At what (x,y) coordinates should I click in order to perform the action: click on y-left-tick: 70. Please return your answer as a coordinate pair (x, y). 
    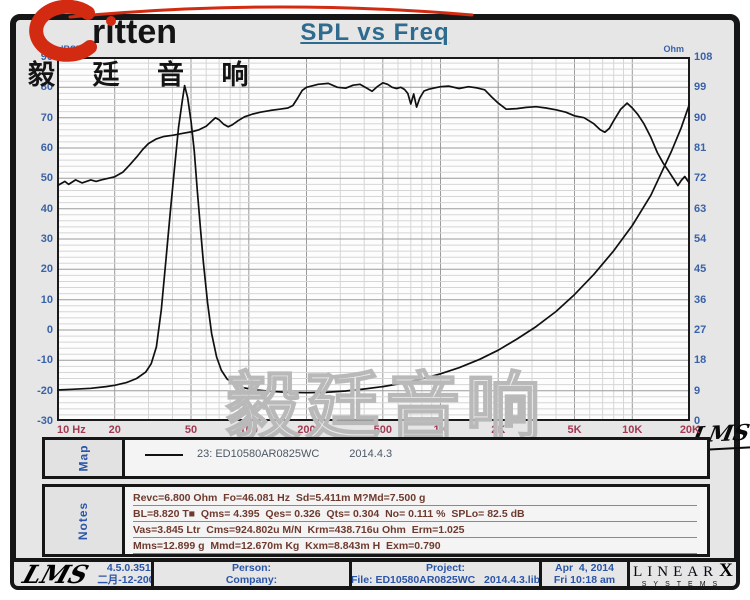
    Looking at the image, I should click on (46, 117).